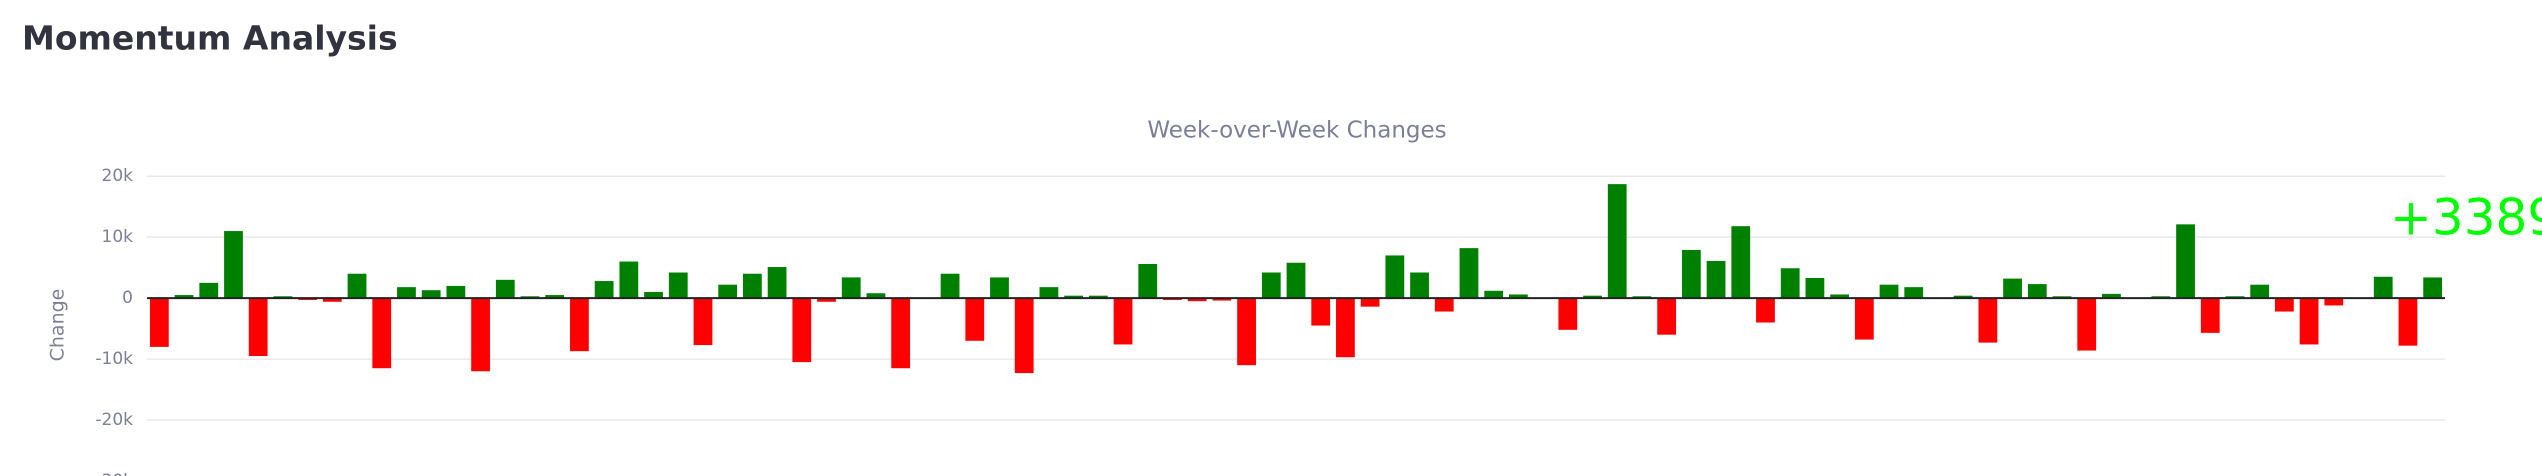 This screenshot has width=2542, height=476. Describe the element at coordinates (118, 237) in the screenshot. I see `y-tick-label: 10k` at that location.